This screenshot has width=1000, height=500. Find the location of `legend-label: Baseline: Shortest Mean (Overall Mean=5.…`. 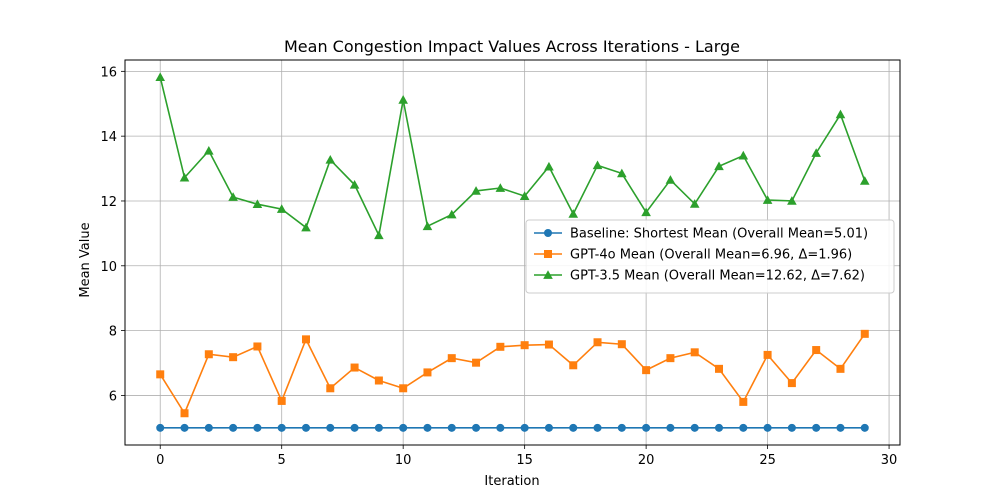

legend-label: Baseline: Shortest Mean (Overall Mean=5.… is located at coordinates (719, 234).